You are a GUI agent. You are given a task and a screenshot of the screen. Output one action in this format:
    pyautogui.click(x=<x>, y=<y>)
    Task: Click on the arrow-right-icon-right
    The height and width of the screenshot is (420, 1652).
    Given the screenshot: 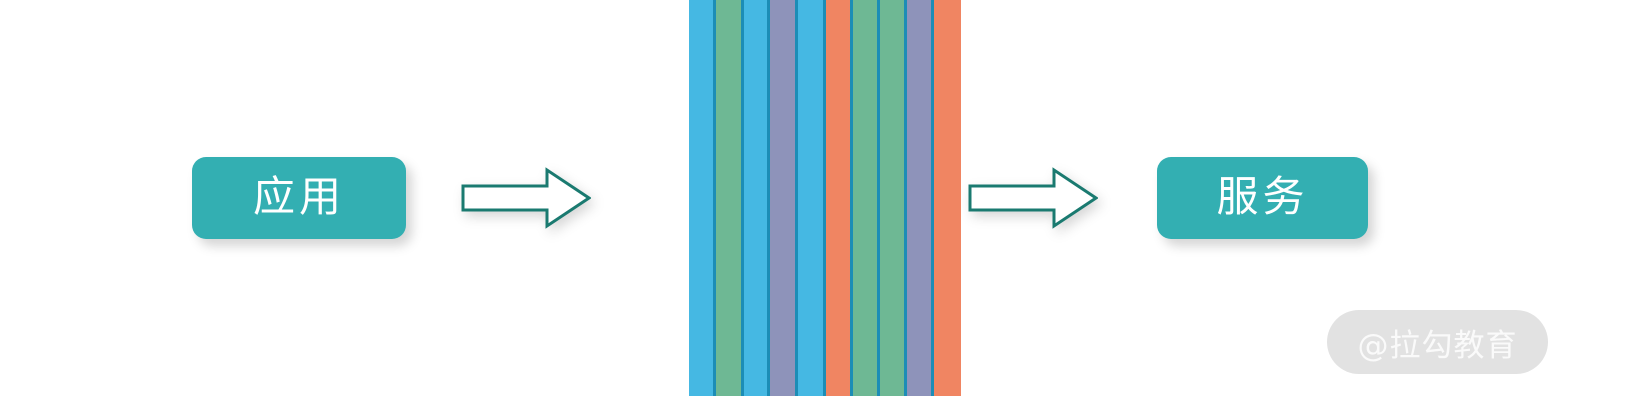 What is the action you would take?
    pyautogui.click(x=1033, y=198)
    